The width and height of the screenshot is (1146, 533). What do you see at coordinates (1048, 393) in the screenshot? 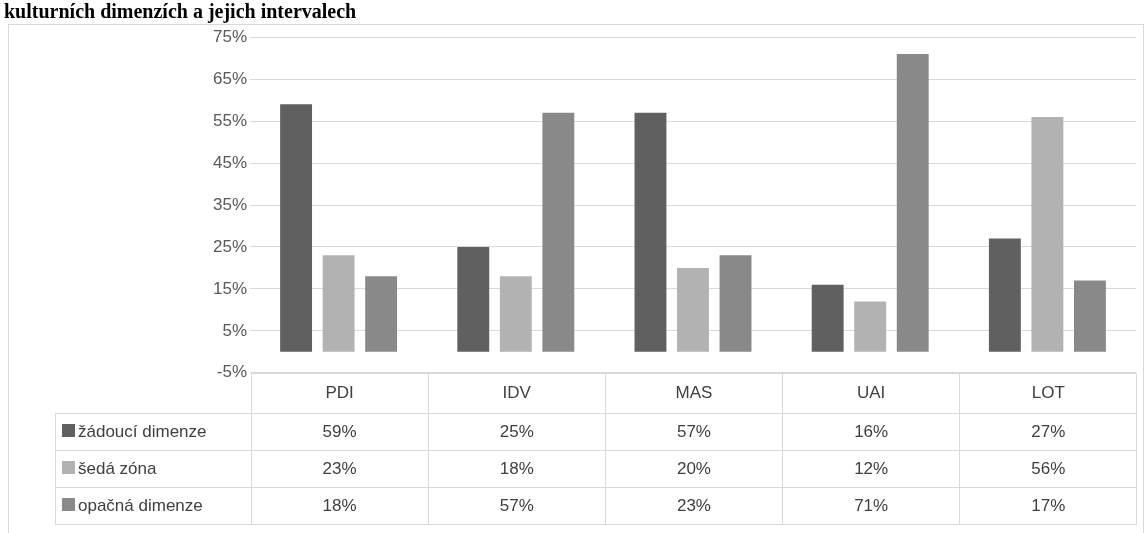
I see `x-tick-label: LOT` at bounding box center [1048, 393].